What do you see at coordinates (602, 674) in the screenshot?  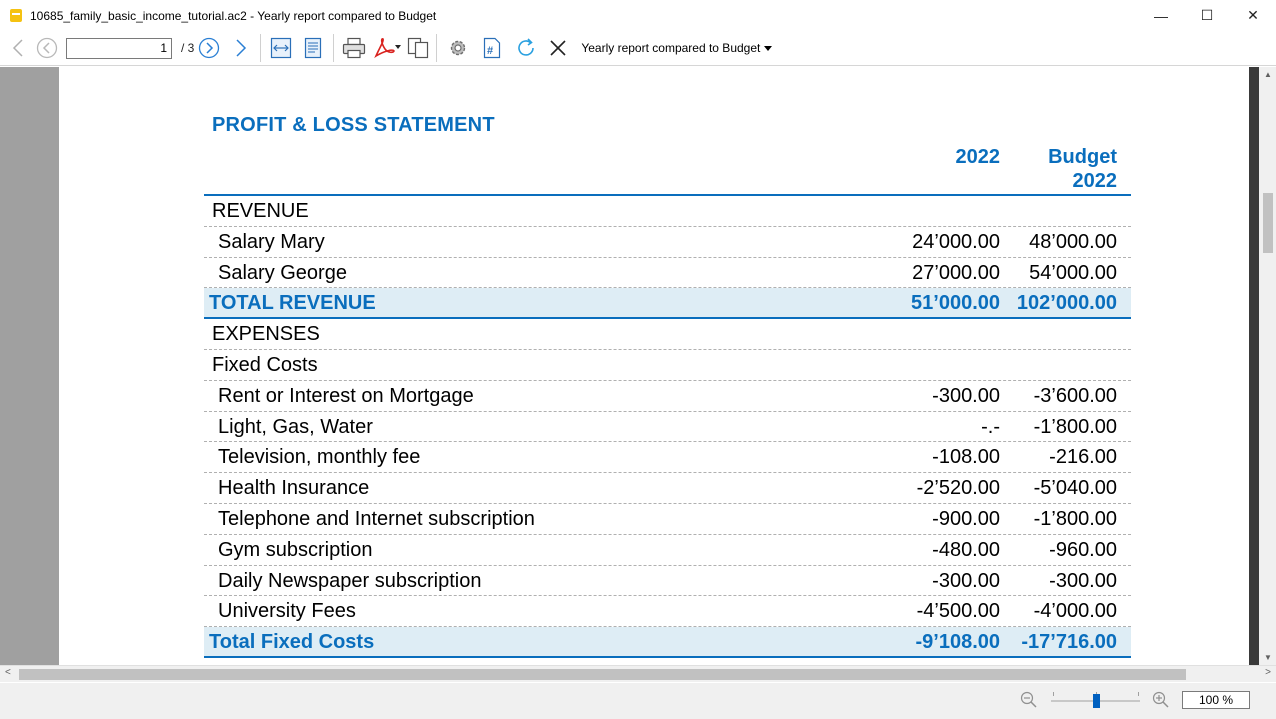 I see `horizontal-scroll-thumb` at bounding box center [602, 674].